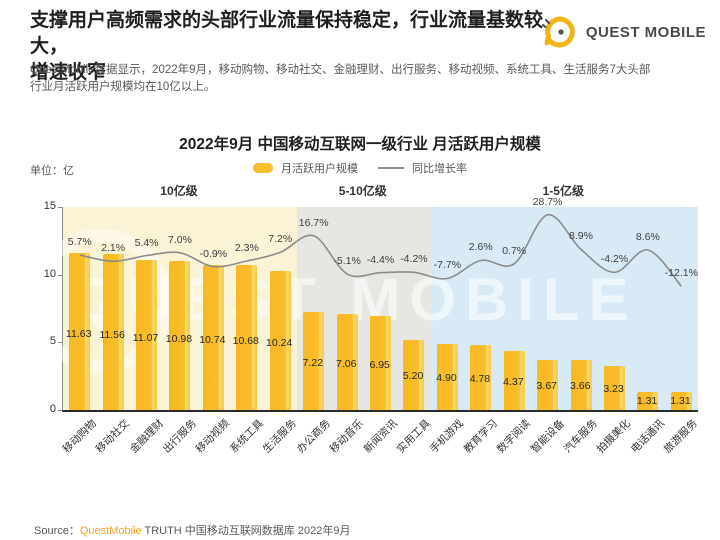 The height and width of the screenshot is (540, 720). I want to click on x-axis-label-新闻资讯: 新闻资讯, so click(380, 436).